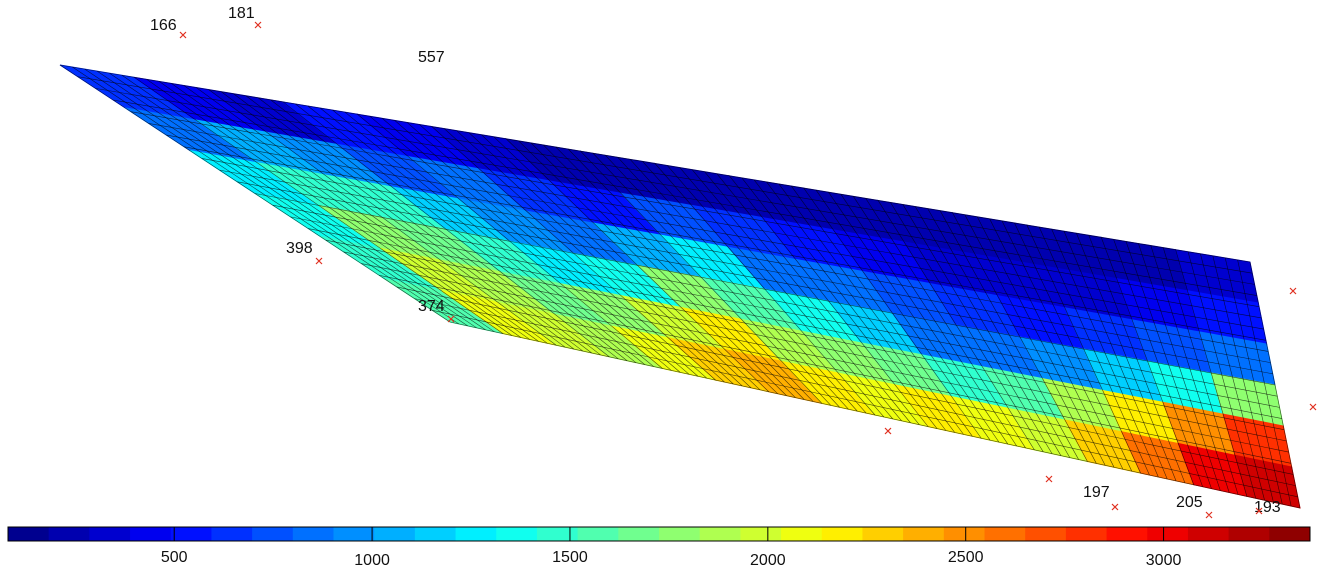 This screenshot has width=1320, height=573. What do you see at coordinates (372, 560) in the screenshot?
I see `colorbar-tick-label: 1000` at bounding box center [372, 560].